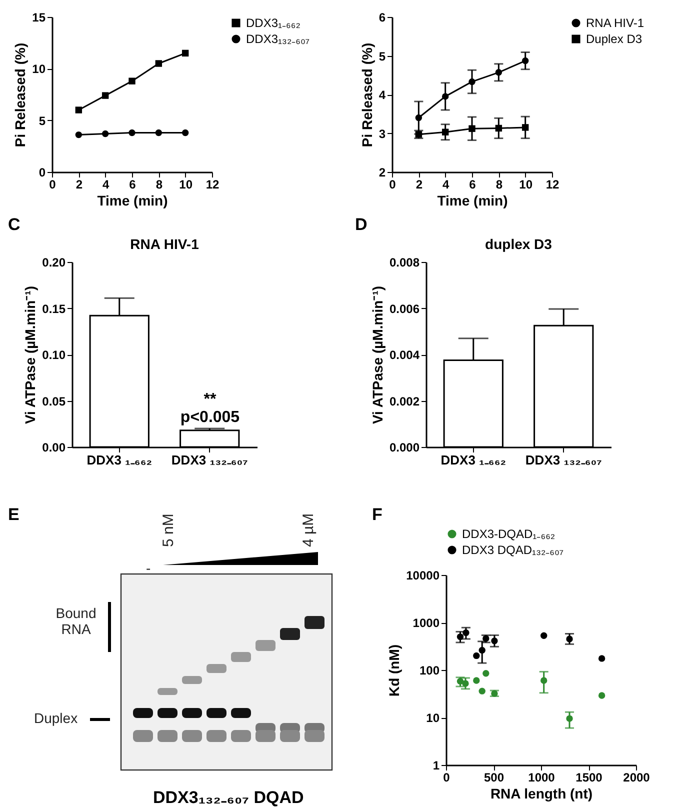  What do you see at coordinates (509, 534) in the screenshot?
I see `legend-label: DDX3-DQAD₁₋₆₆₂` at bounding box center [509, 534].